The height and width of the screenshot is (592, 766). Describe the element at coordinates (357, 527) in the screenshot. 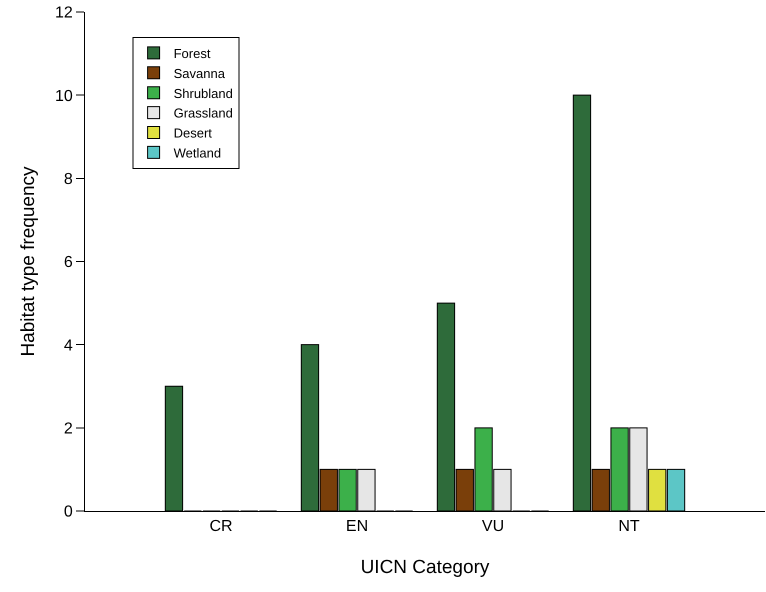

I see `x-tick-label: EN` at that location.